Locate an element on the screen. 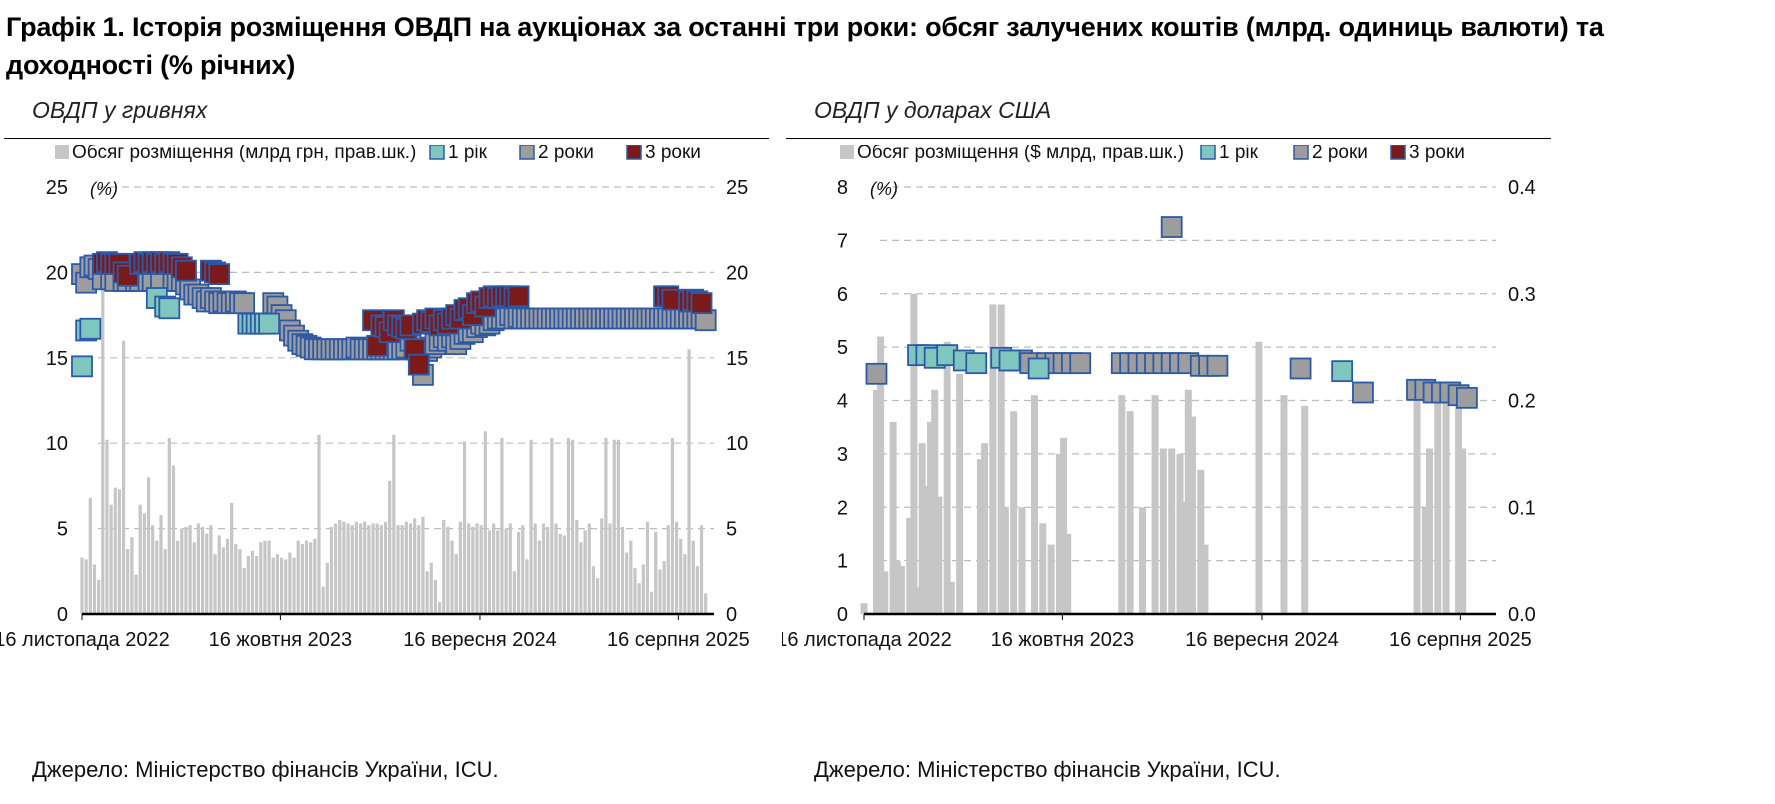 The image size is (1775, 804). left-y-tick-label: 25 is located at coordinates (57, 188).